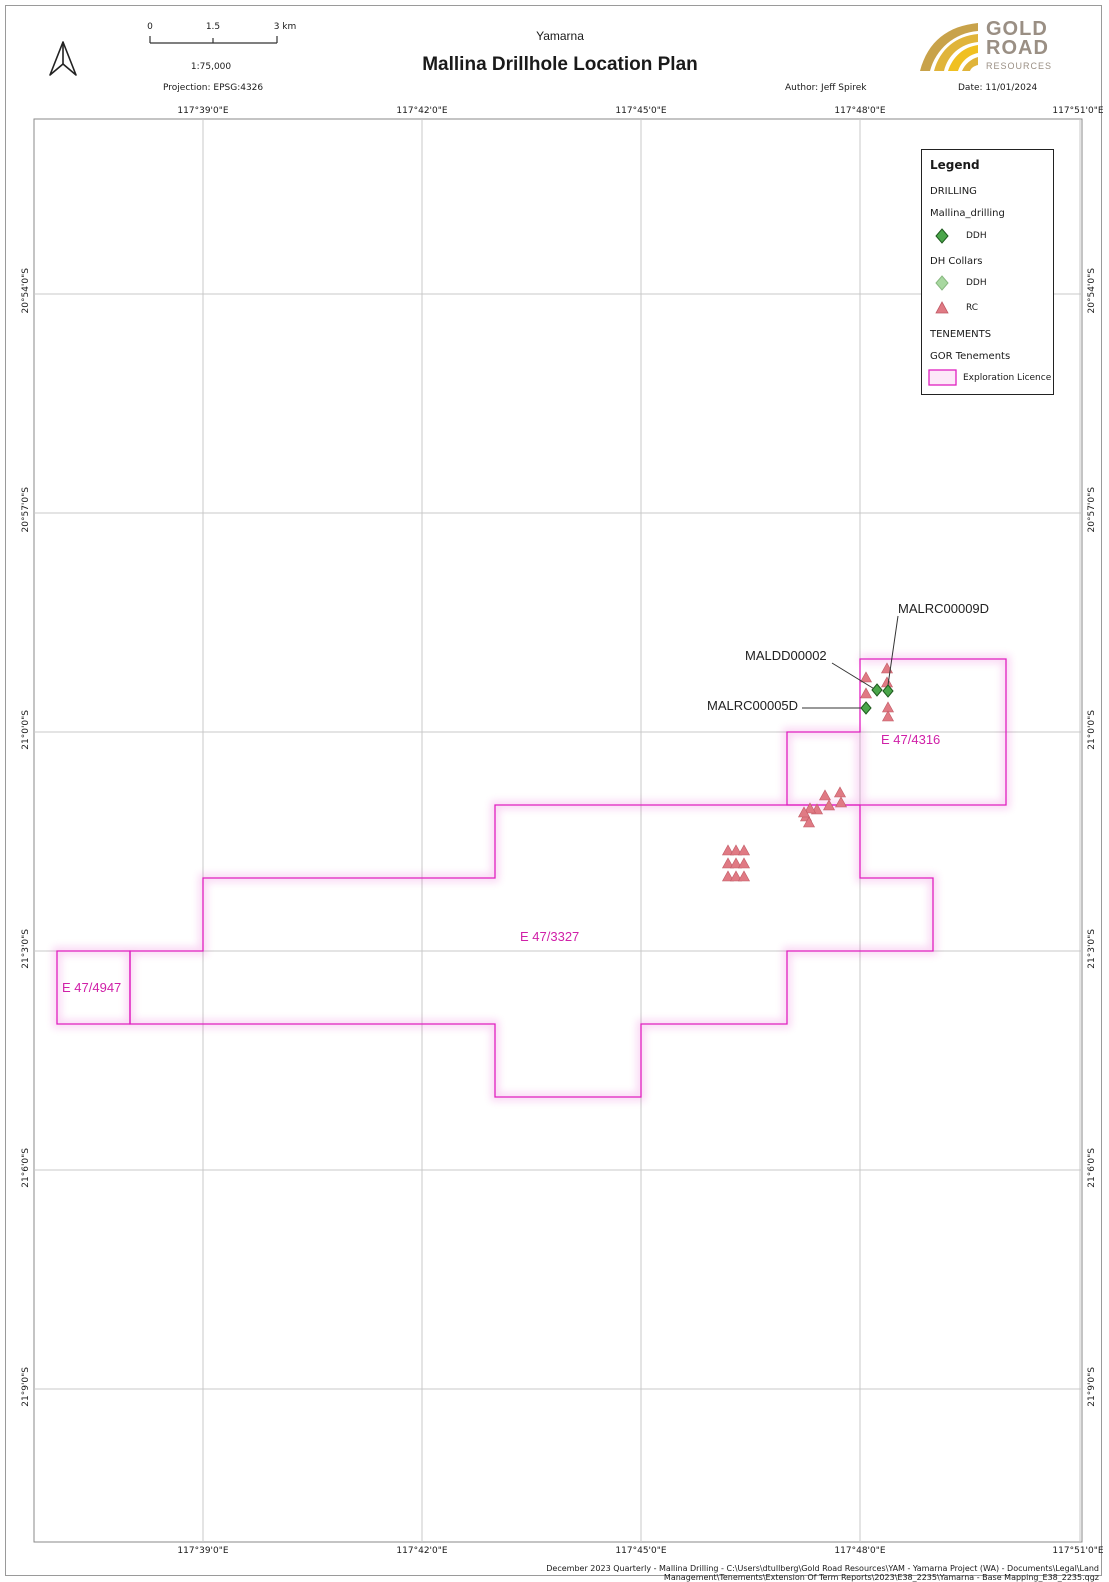  Describe the element at coordinates (998, 88) in the screenshot. I see `date-label: Date: 11/01/2024` at that location.